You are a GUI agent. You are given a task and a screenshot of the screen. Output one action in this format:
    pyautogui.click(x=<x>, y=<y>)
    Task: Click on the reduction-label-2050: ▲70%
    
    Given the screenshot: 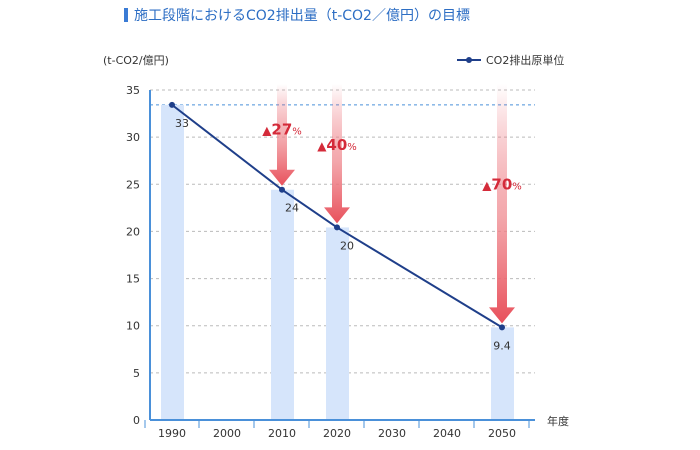 What is the action you would take?
    pyautogui.click(x=502, y=185)
    